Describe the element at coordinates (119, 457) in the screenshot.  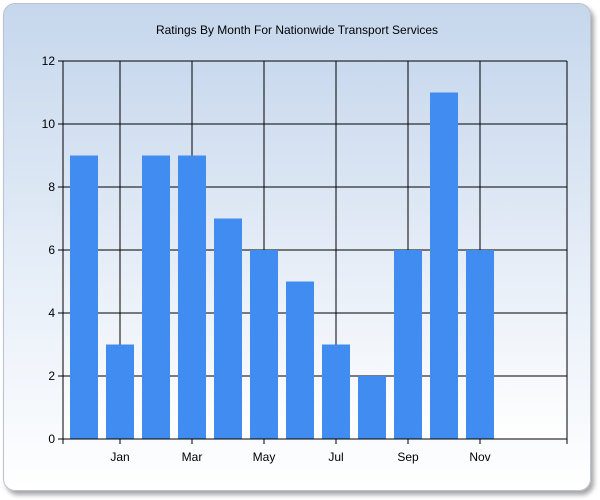
I see `x-tick-label: Jan` at that location.